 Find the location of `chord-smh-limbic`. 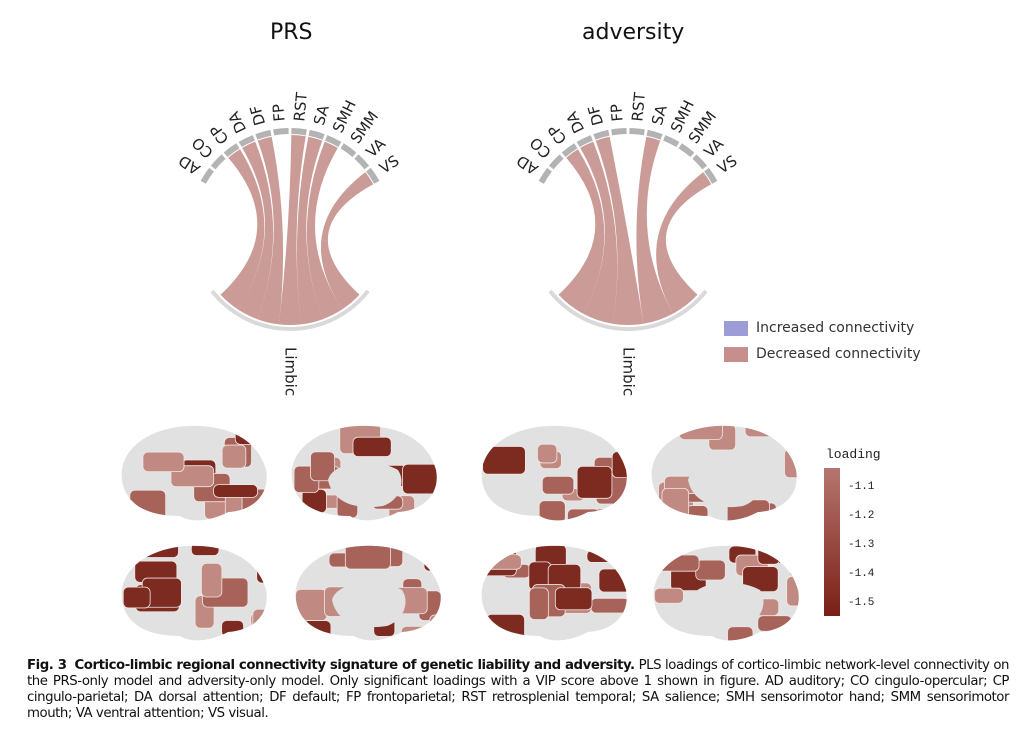

chord-smh-limbic is located at coordinates (324, 230).